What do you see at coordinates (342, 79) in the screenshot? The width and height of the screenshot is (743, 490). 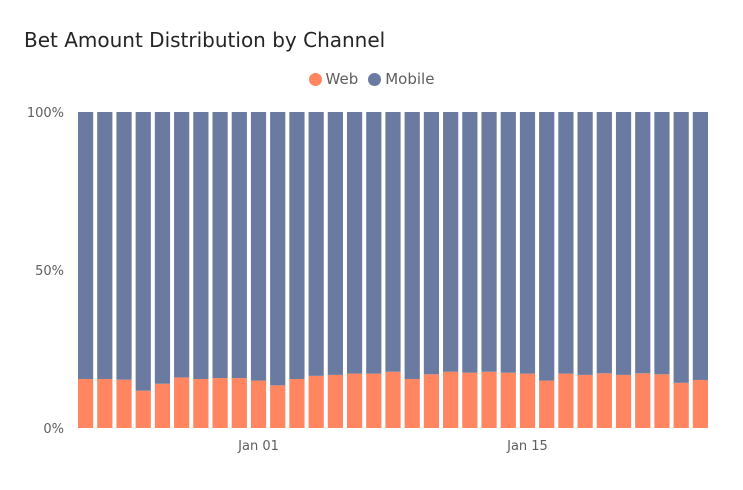 I see `legend-label-web: Web` at bounding box center [342, 79].